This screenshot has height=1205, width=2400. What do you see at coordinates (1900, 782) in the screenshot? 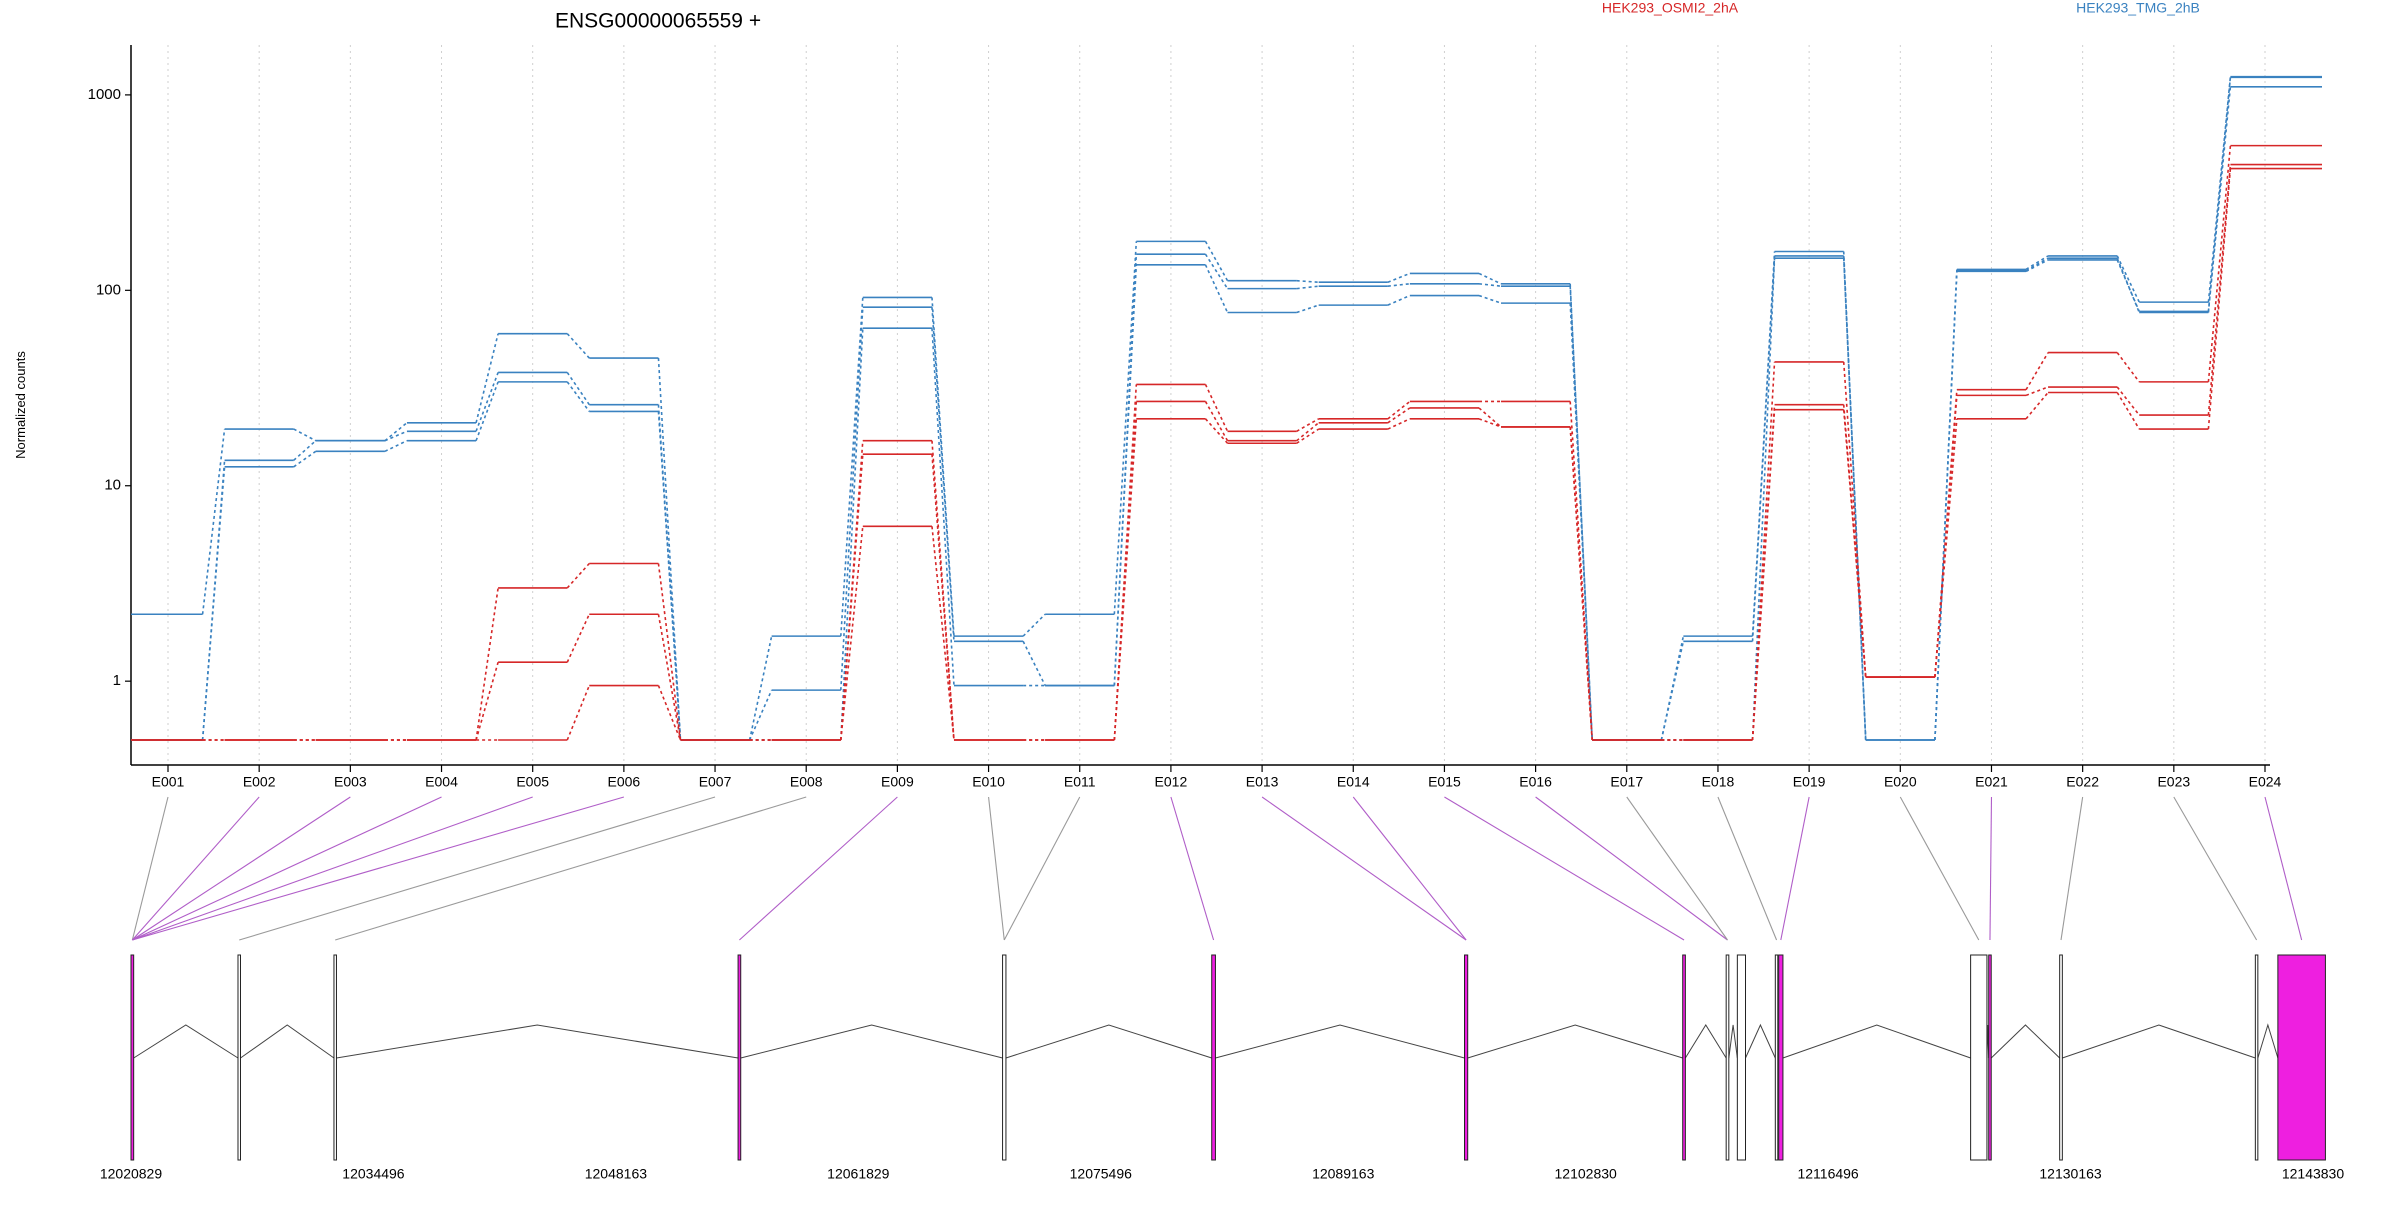
I see `x-tick-label: E020` at bounding box center [1900, 782].